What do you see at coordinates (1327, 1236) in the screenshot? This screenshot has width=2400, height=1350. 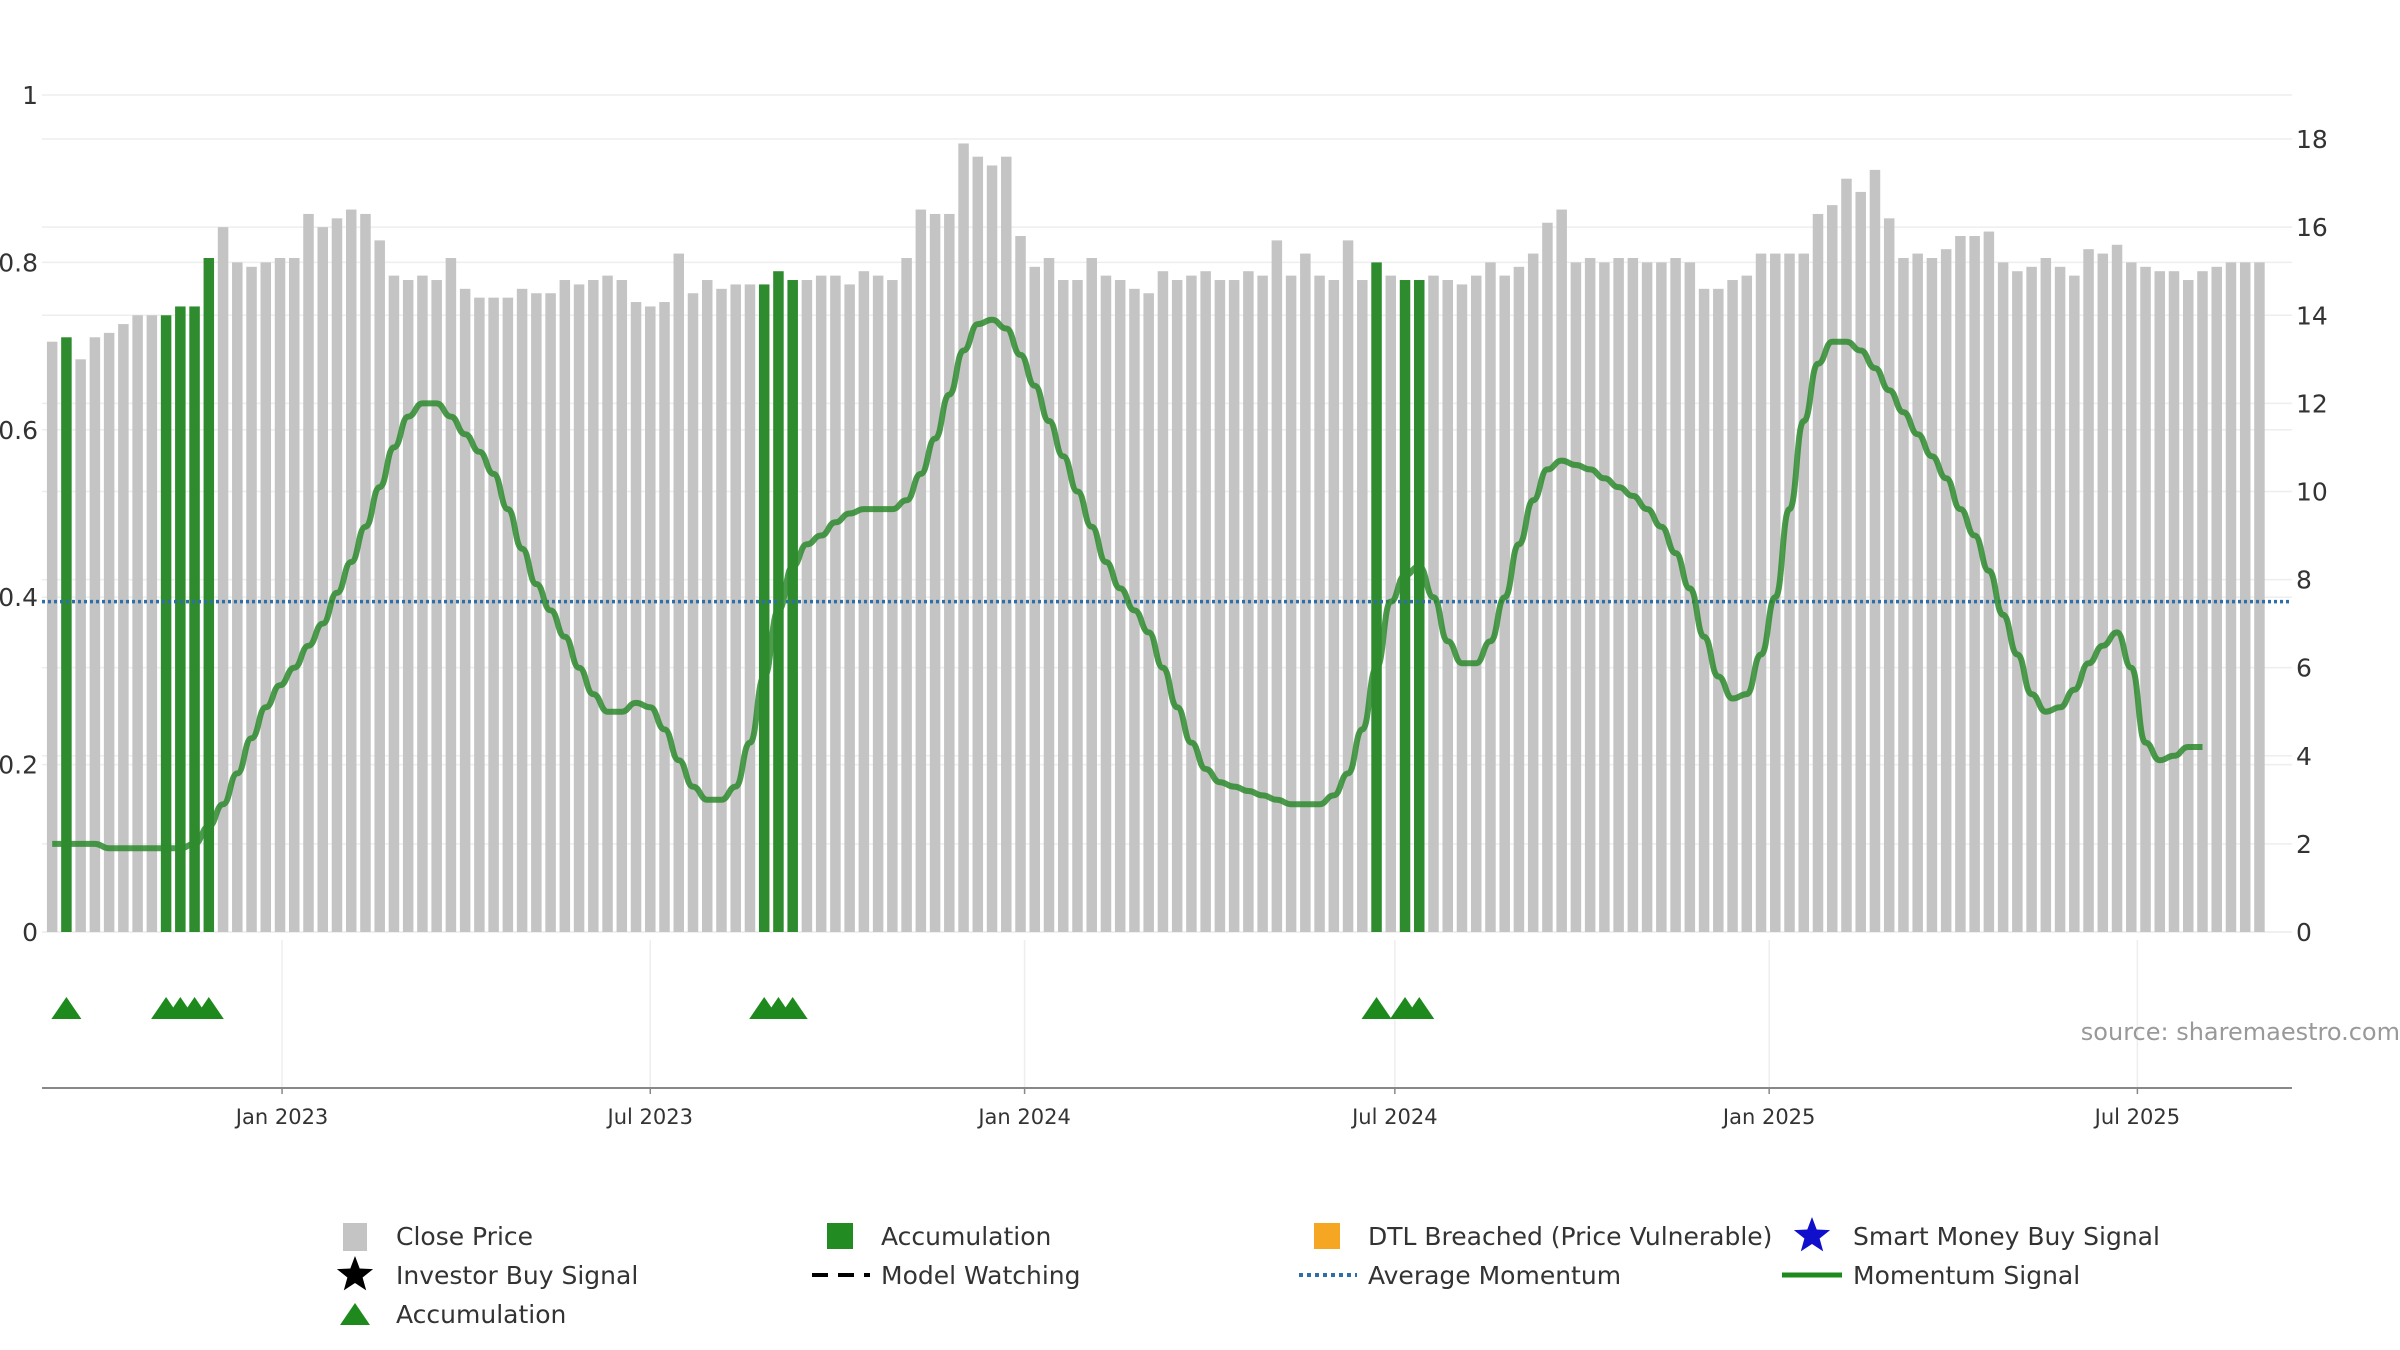 I see `legend-dtl-swatch` at bounding box center [1327, 1236].